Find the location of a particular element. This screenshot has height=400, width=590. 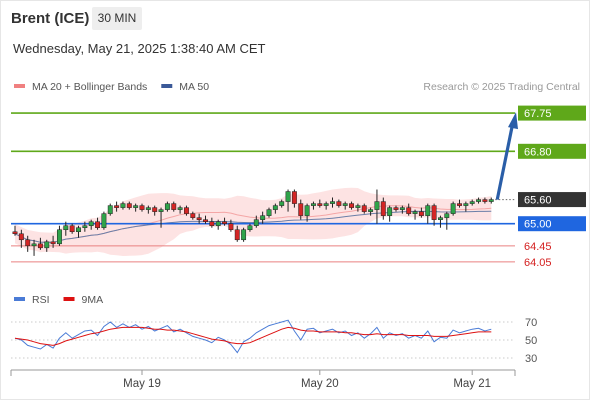

level-label-65.60: 65.60 is located at coordinates (538, 201).